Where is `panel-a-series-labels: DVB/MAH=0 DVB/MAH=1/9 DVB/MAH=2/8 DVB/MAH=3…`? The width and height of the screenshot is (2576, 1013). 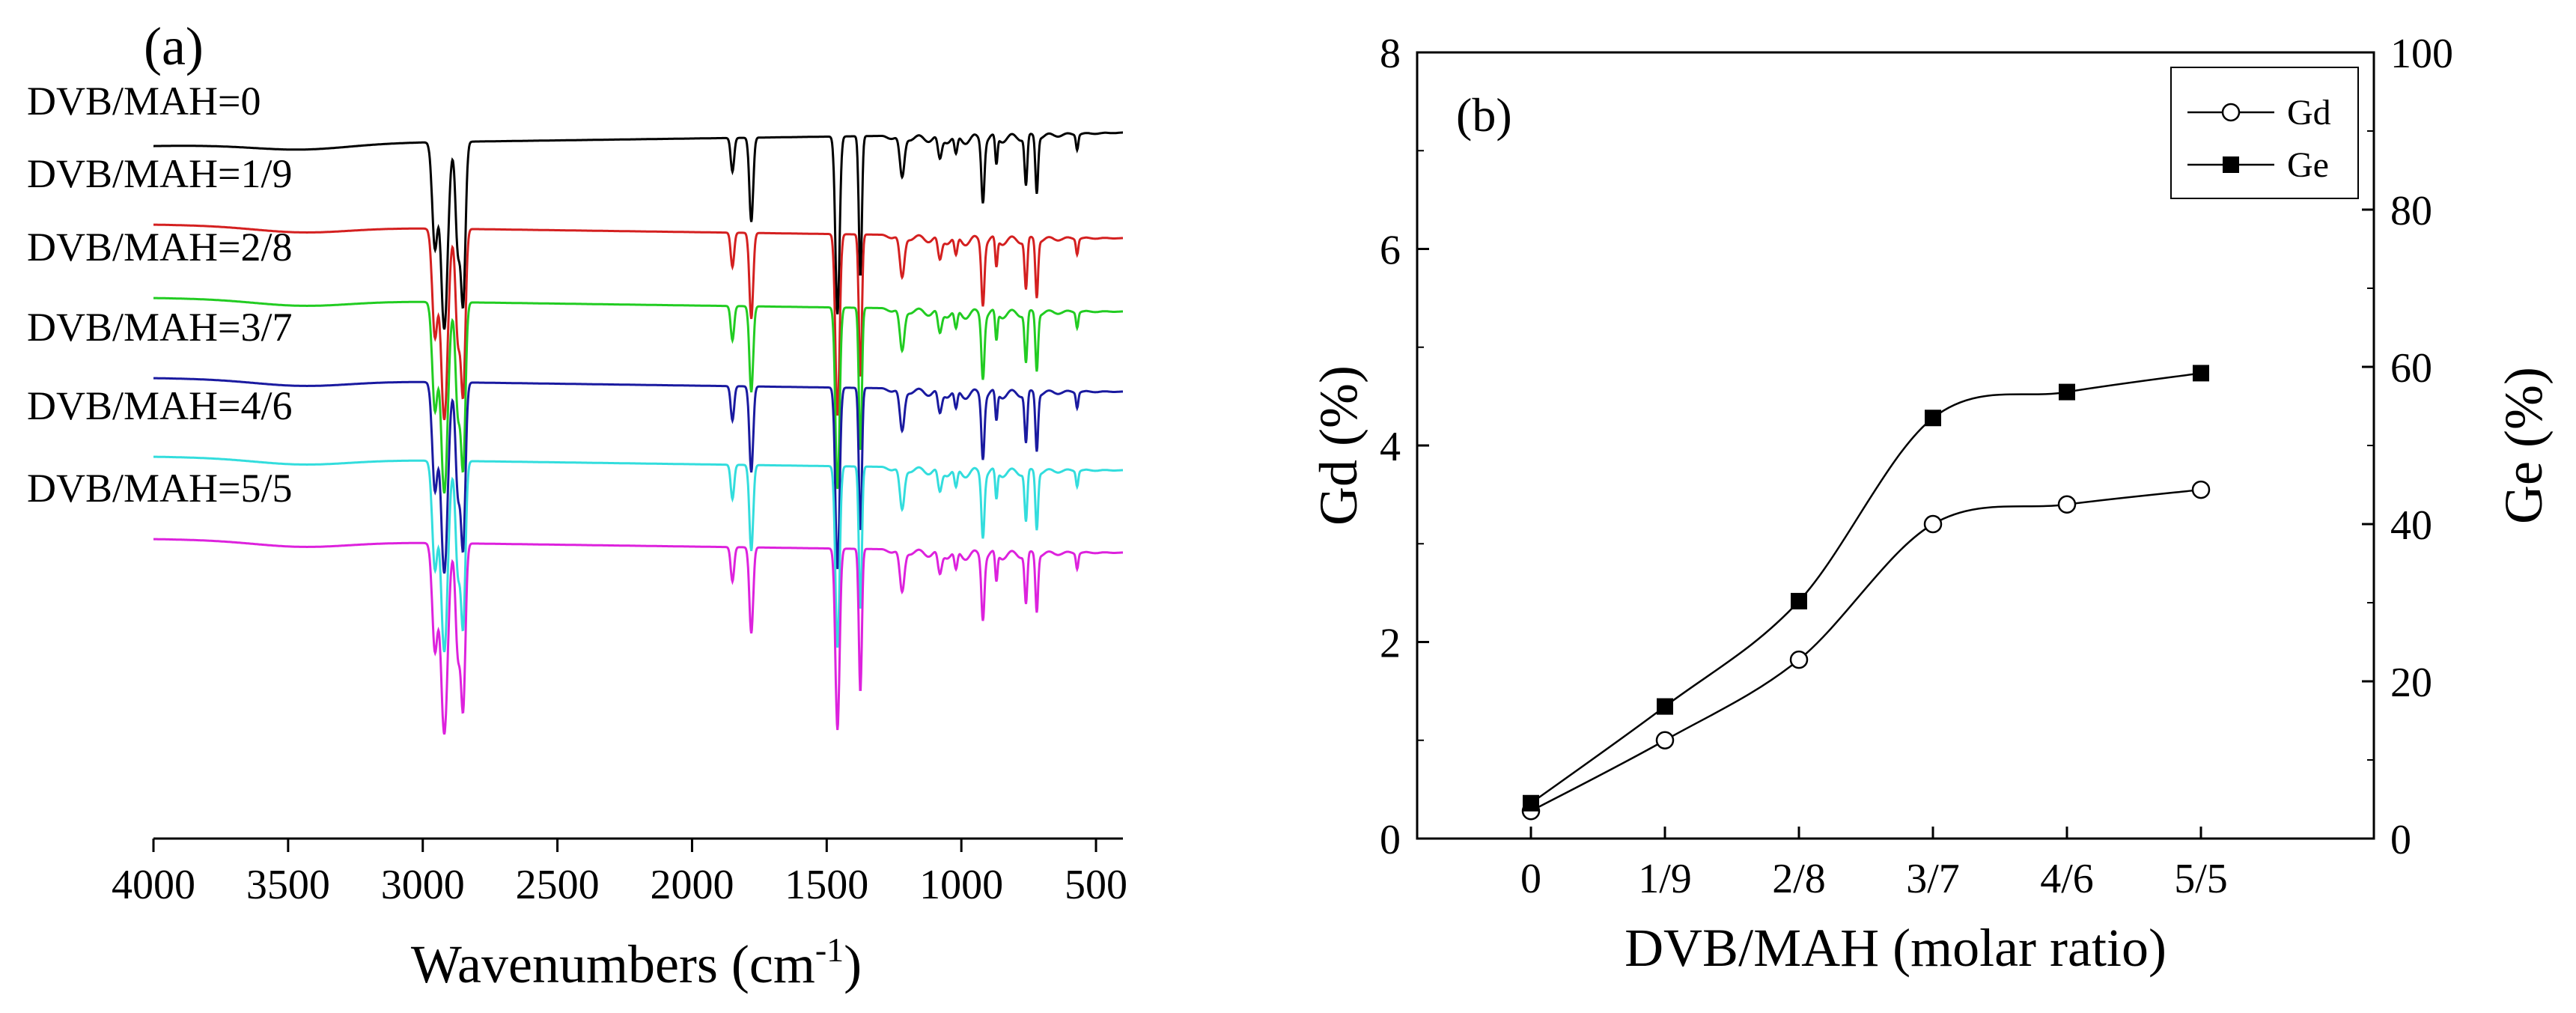 panel-a-series-labels: DVB/MAH=0 DVB/MAH=1/9 DVB/MAH=2/8 DVB/MAH=3… is located at coordinates (159, 295).